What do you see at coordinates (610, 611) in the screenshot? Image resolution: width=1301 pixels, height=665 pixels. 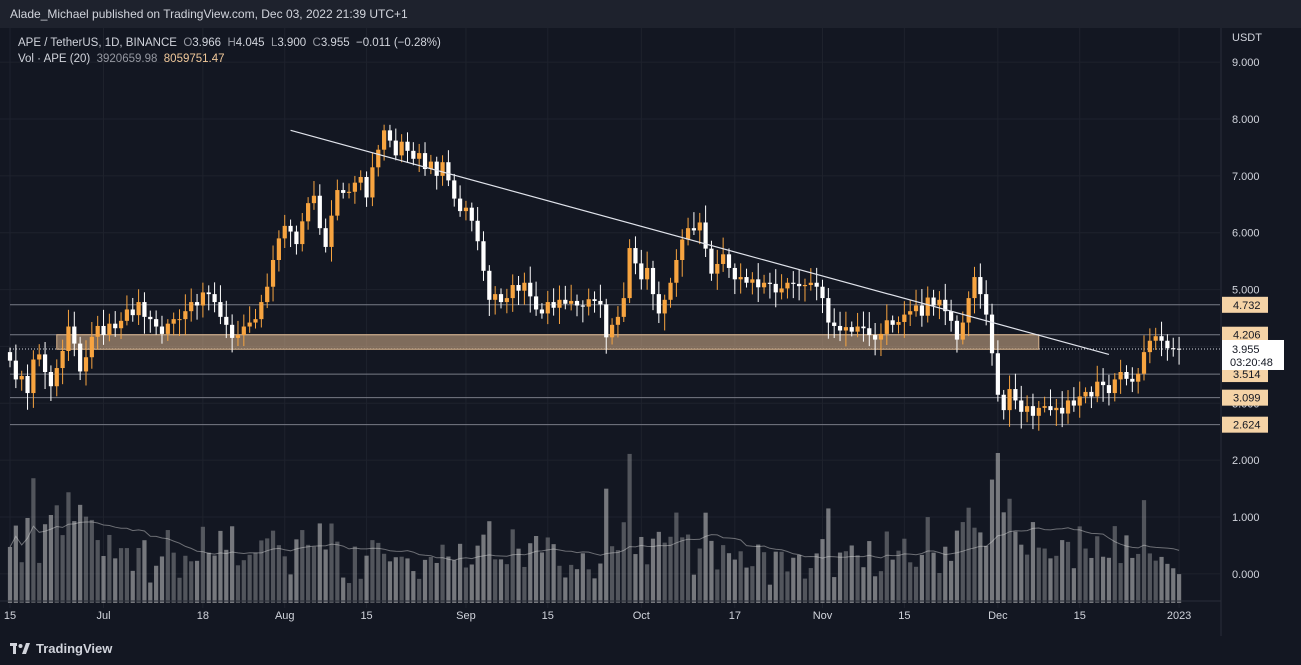 I see `time-axis: 15 Jul 18 Aug 15 Sep 15 Oct 17 Nov 15 Dec 15 2023` at bounding box center [610, 611].